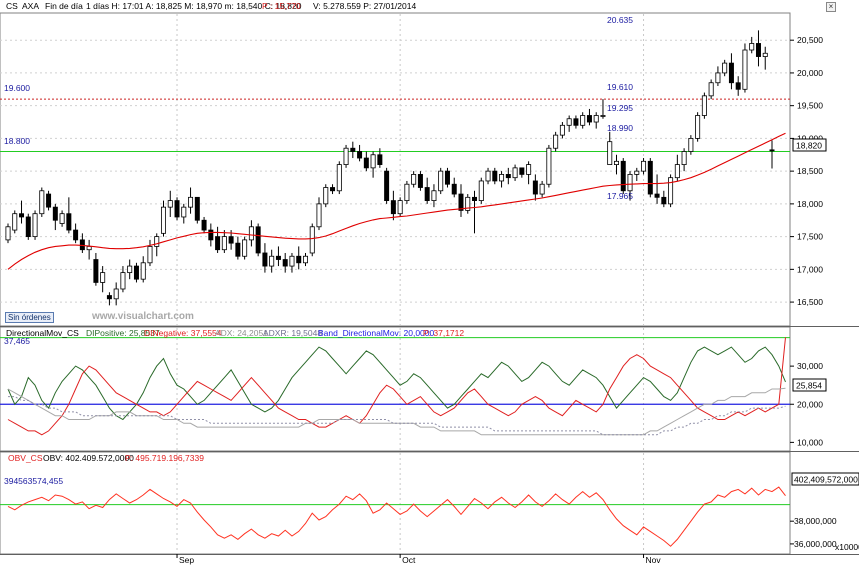 This screenshot has width=859, height=565. What do you see at coordinates (418, 559) in the screenshot?
I see `x-axis: SepOctNovDic14` at bounding box center [418, 559].